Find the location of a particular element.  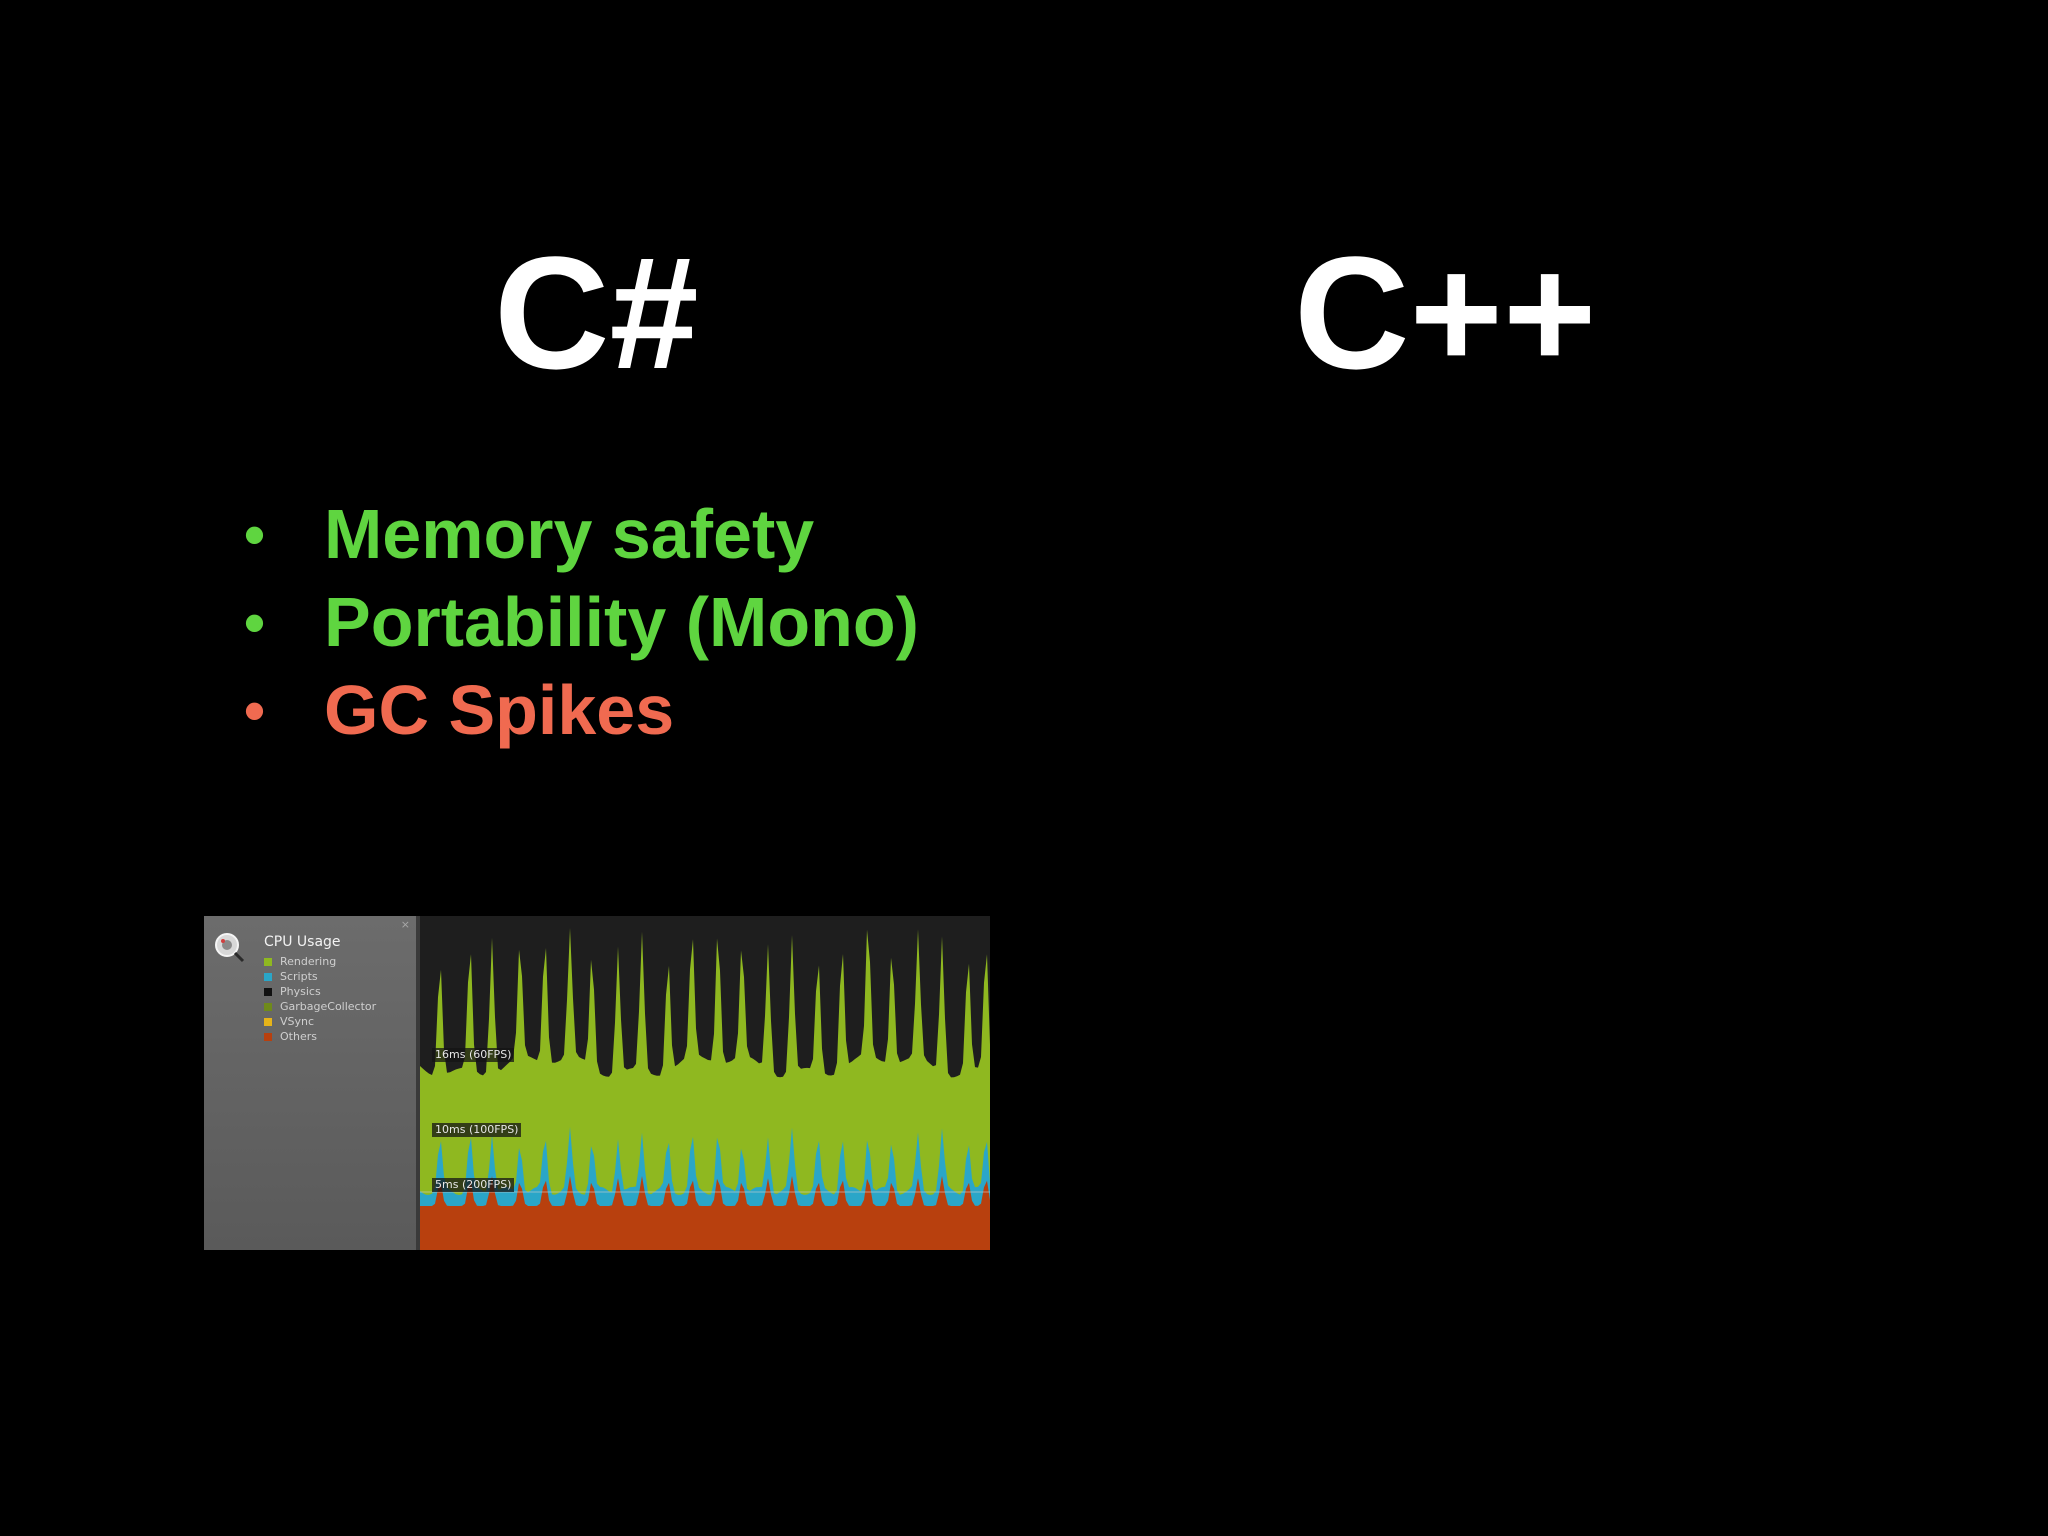

close-icon: × is located at coordinates (405, 924).